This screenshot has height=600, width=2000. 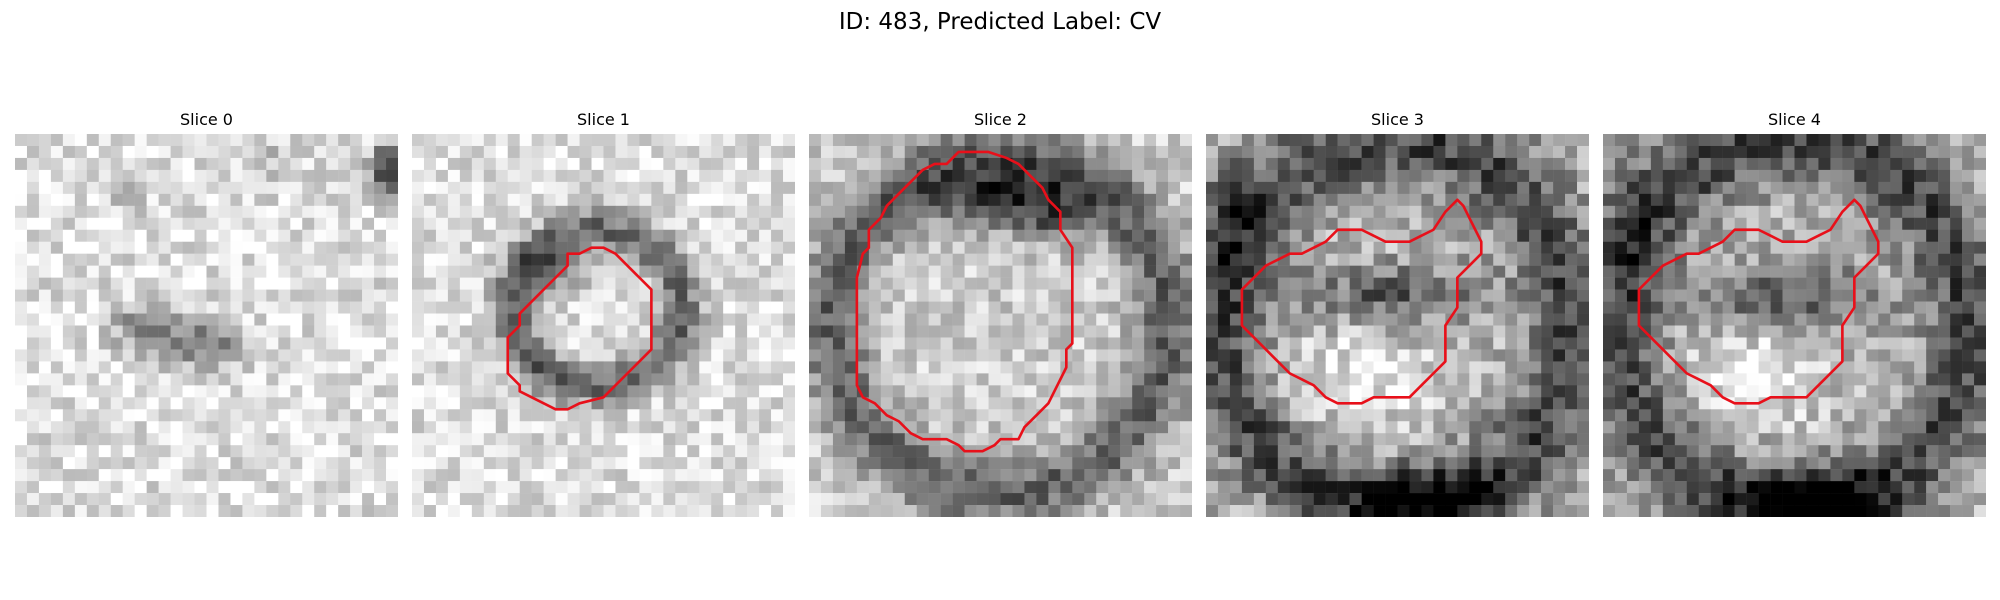 I want to click on slice-title: Slice 1, so click(x=603, y=119).